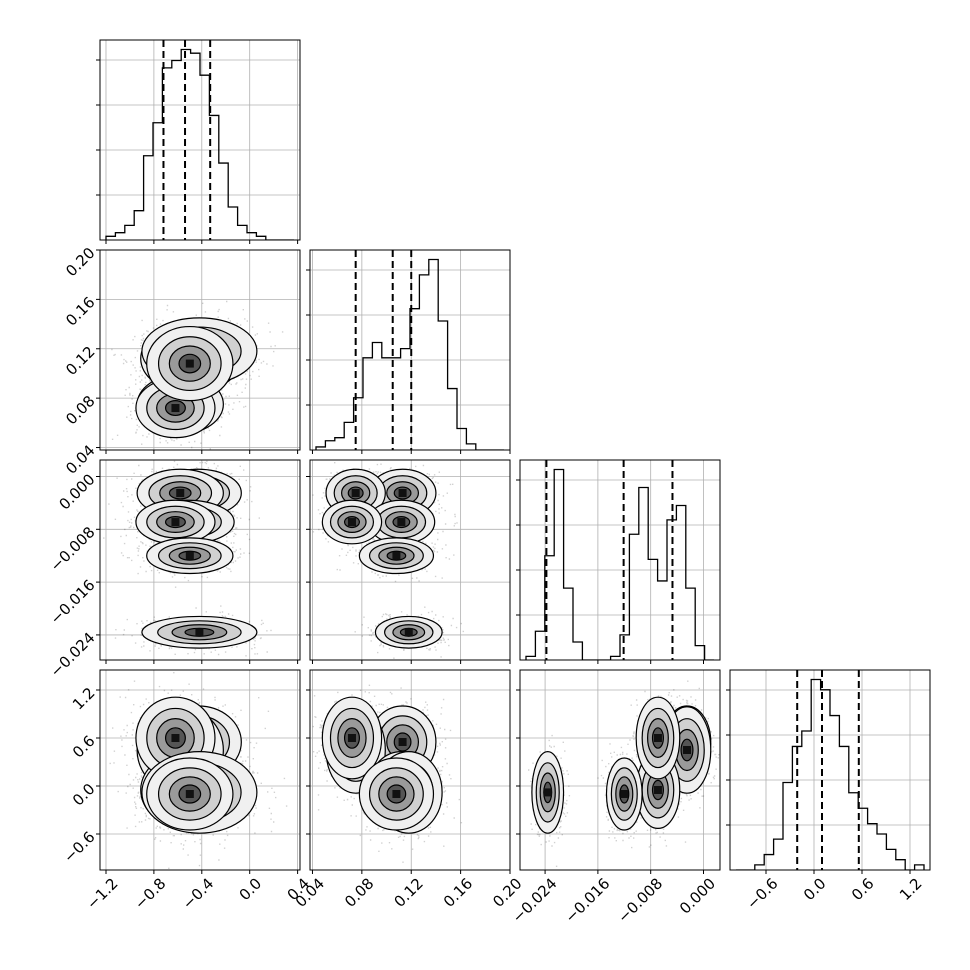 The width and height of the screenshot is (970, 970). What do you see at coordinates (458, 892) in the screenshot?
I see `xtick-label-1-3: 0.16` at bounding box center [458, 892].